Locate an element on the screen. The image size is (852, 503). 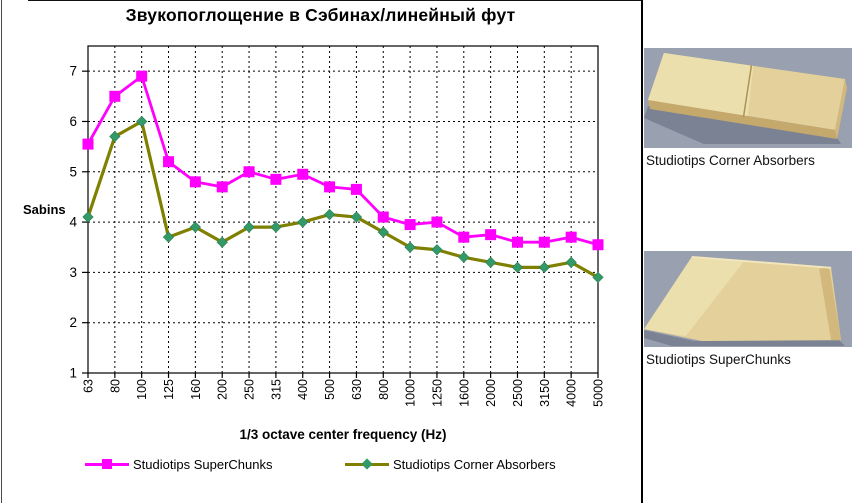
top-border is located at coordinates (334, 0).